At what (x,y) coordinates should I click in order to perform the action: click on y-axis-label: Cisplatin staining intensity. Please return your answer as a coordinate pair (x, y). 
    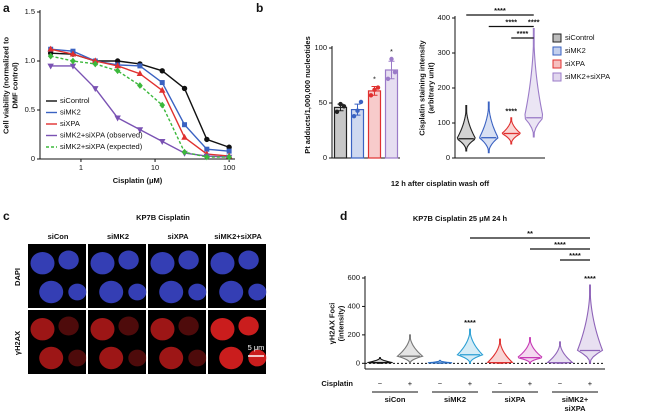
    Looking at the image, I should click on (421, 87).